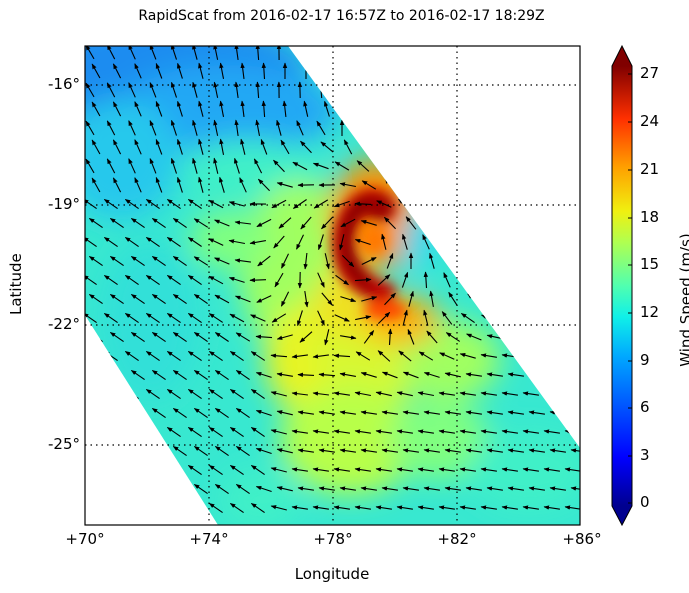  I want to click on x-tick: +86°, so click(582, 539).